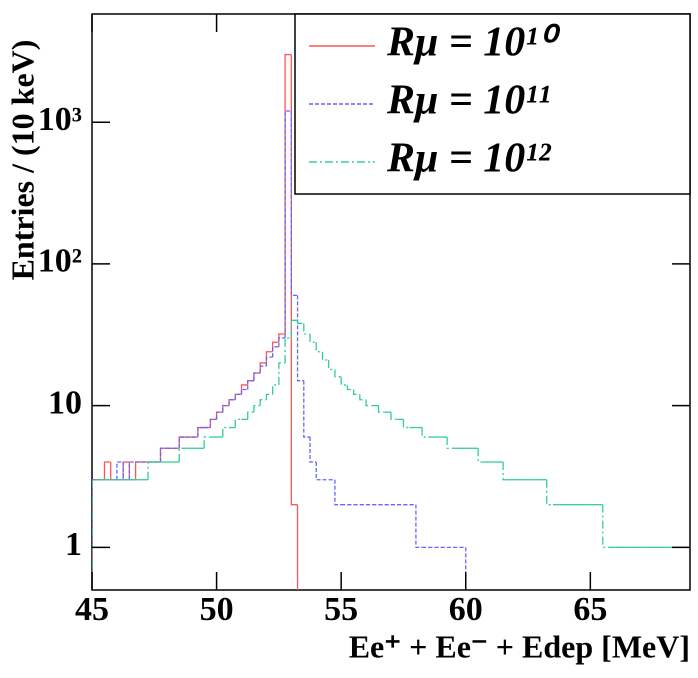 This screenshot has width=698, height=678. Describe the element at coordinates (217, 609) in the screenshot. I see `x-tick-label: 50` at that location.